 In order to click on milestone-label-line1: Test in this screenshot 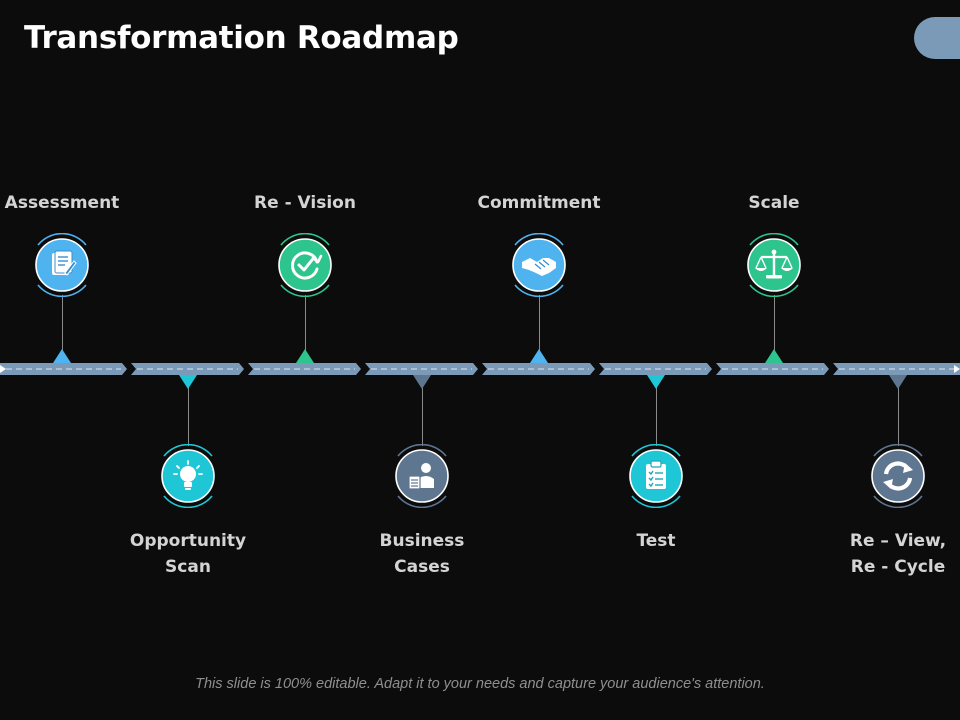, I will do `click(656, 541)`.